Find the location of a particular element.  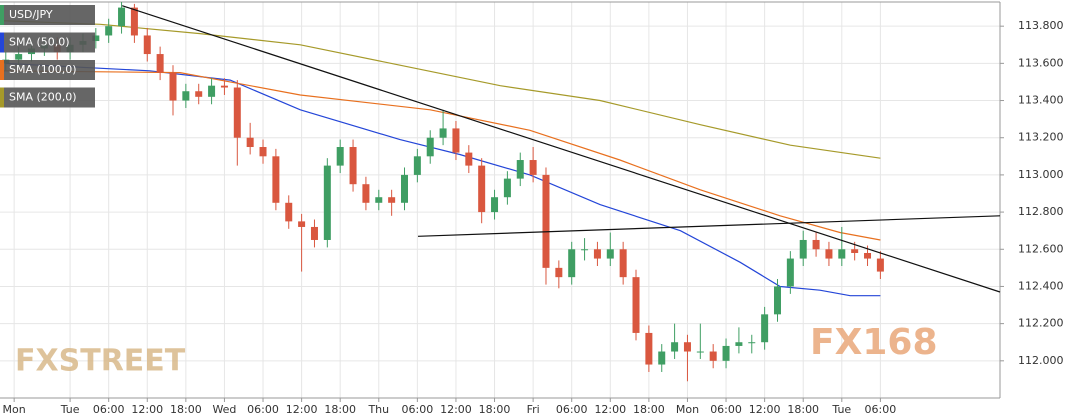

legend-label: SMA (200,0) is located at coordinates (43, 97).